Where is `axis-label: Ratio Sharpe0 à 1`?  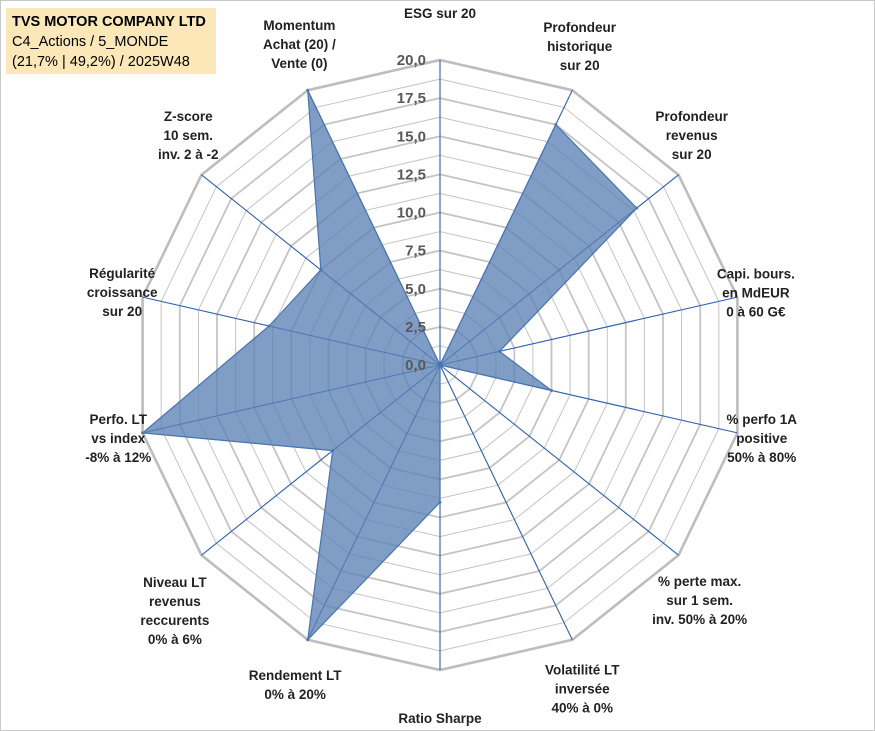
axis-label: Ratio Sharpe0 à 1 is located at coordinates (440, 721).